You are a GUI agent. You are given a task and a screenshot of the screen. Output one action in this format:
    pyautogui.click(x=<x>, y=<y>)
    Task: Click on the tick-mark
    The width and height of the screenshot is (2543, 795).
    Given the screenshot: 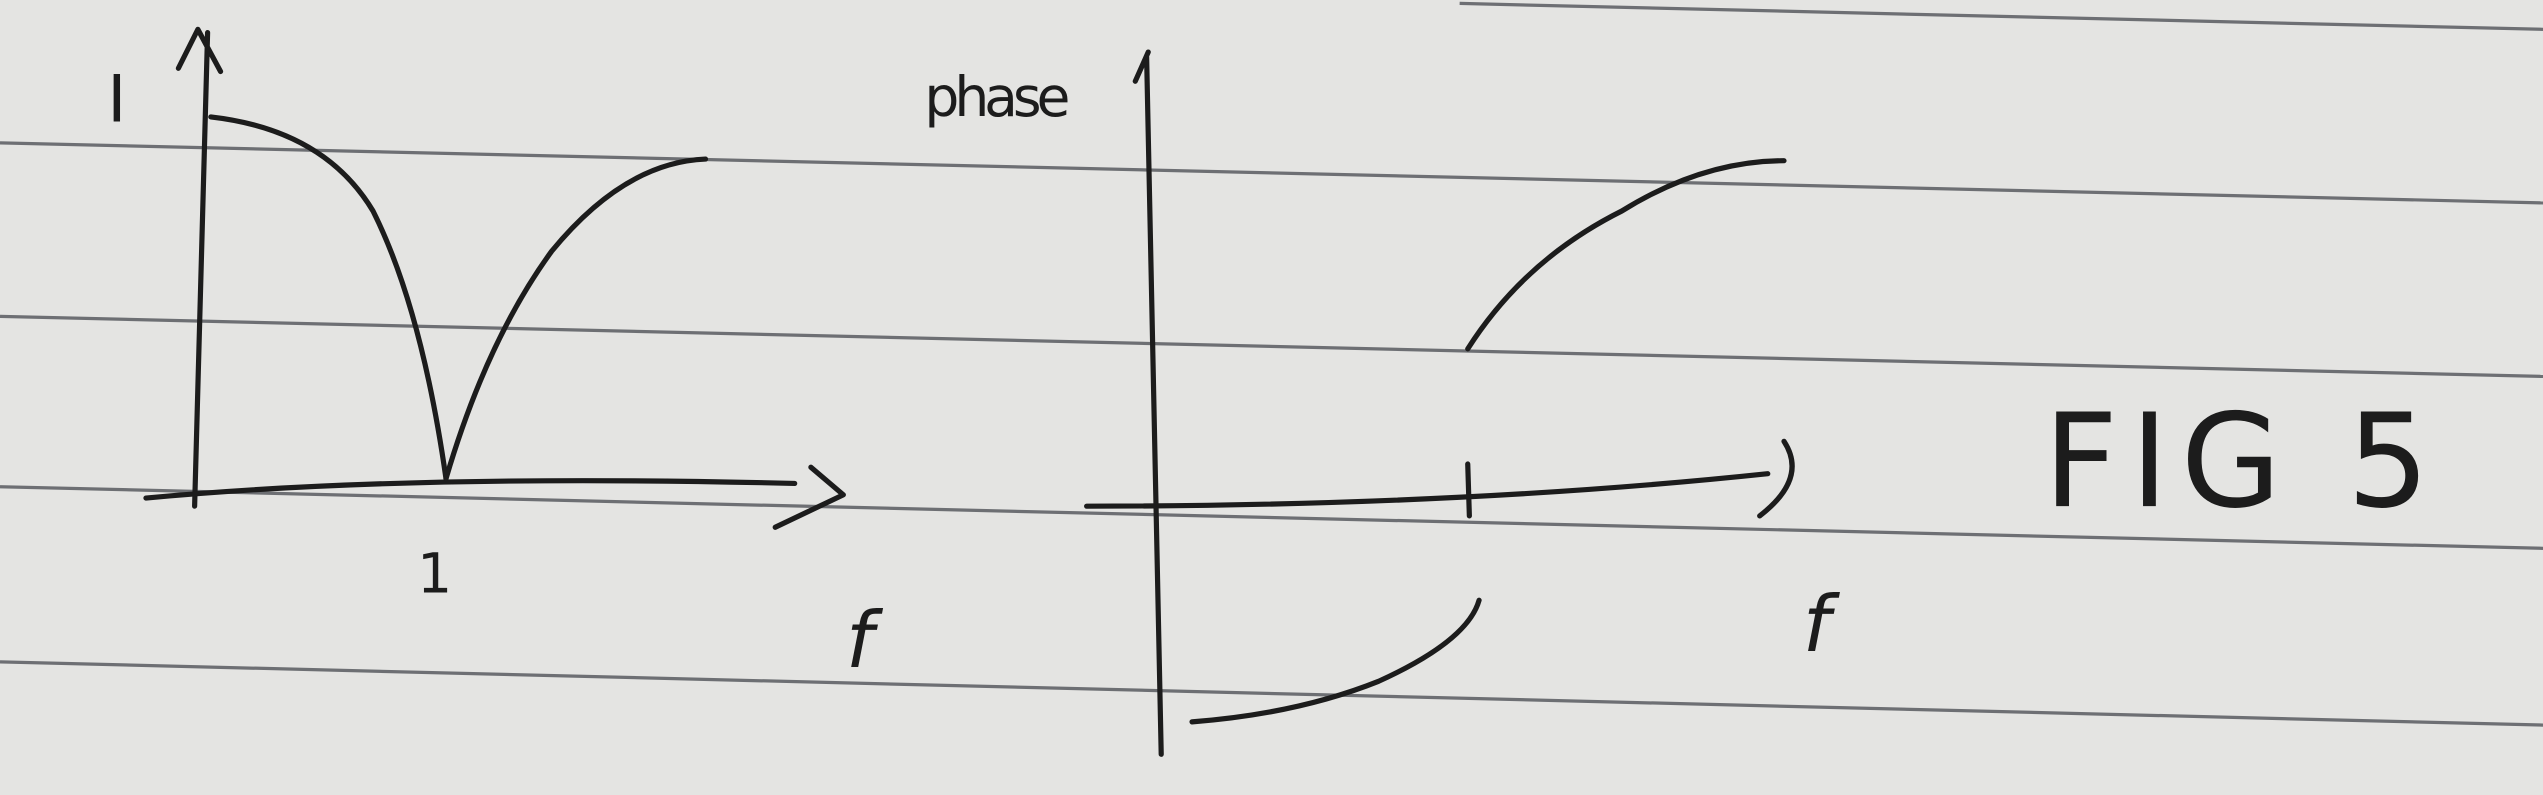 What is the action you would take?
    pyautogui.click(x=1468, y=490)
    